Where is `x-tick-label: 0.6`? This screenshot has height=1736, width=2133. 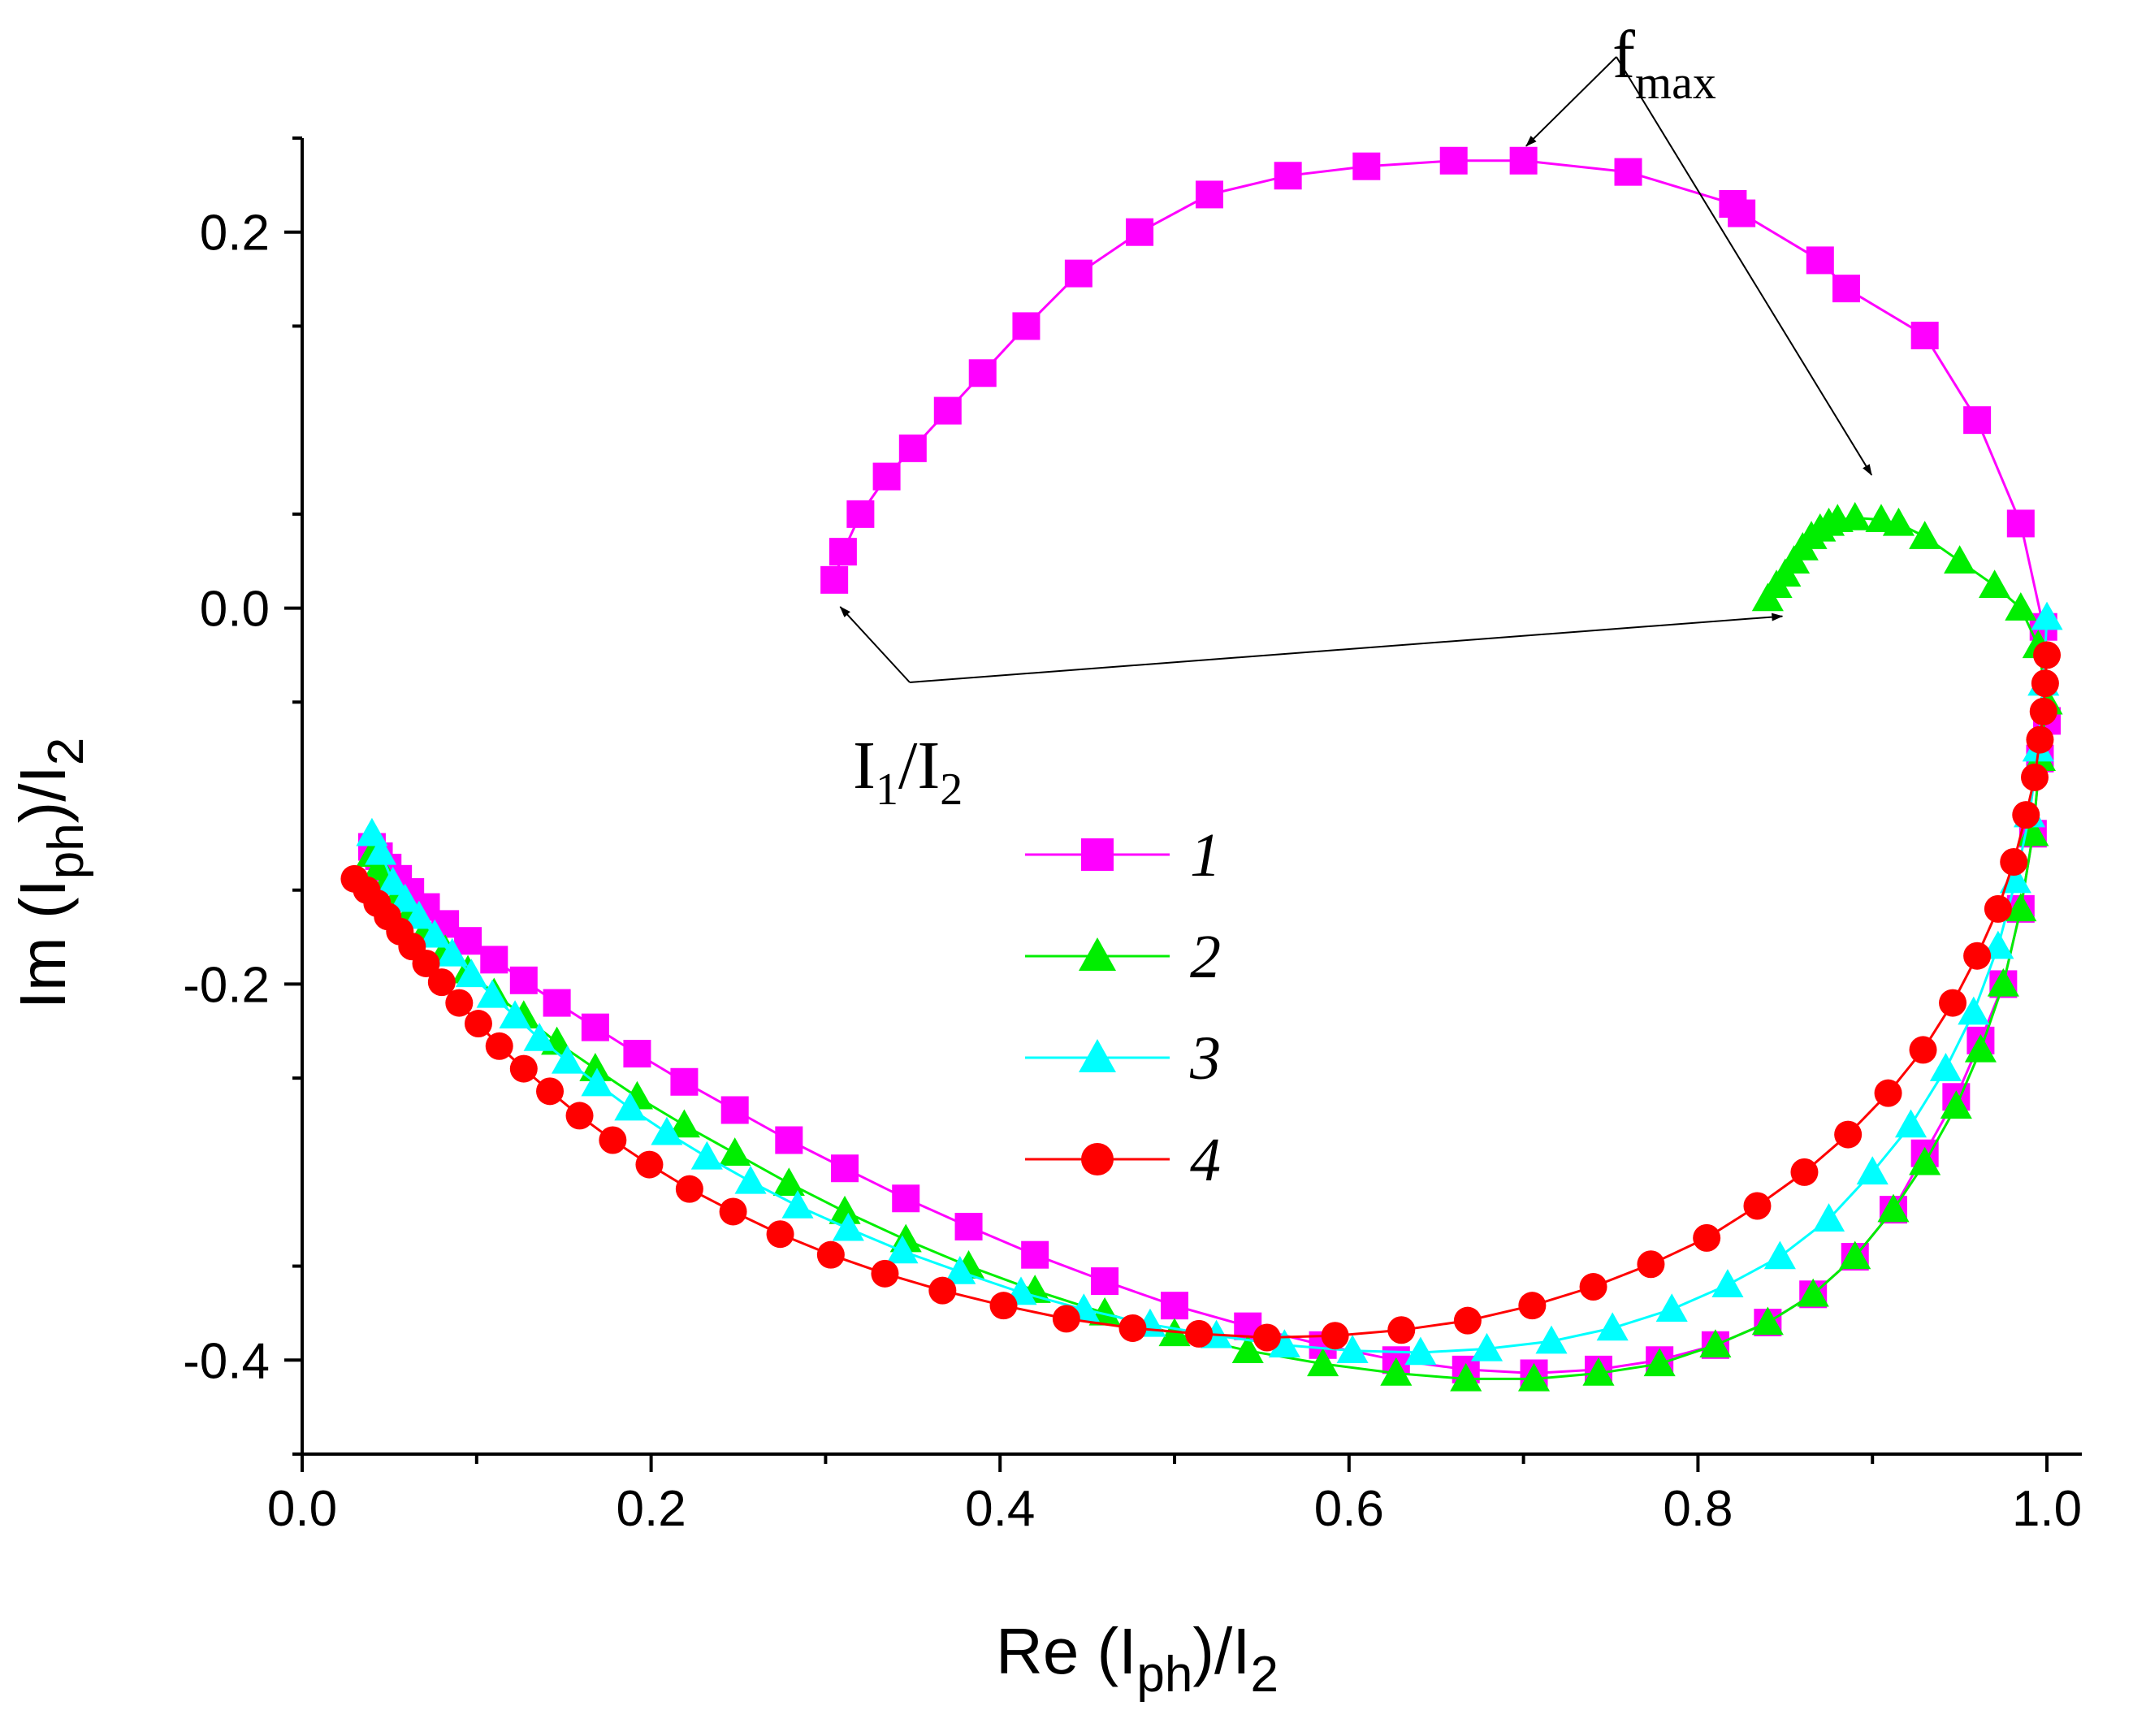
x-tick-label: 0.6 is located at coordinates (1349, 1509).